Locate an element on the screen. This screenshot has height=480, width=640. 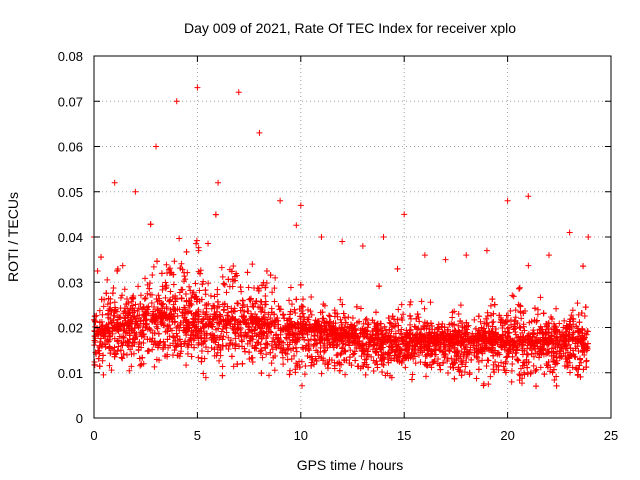
x-axis-label: GPS time / hours is located at coordinates (350, 465).